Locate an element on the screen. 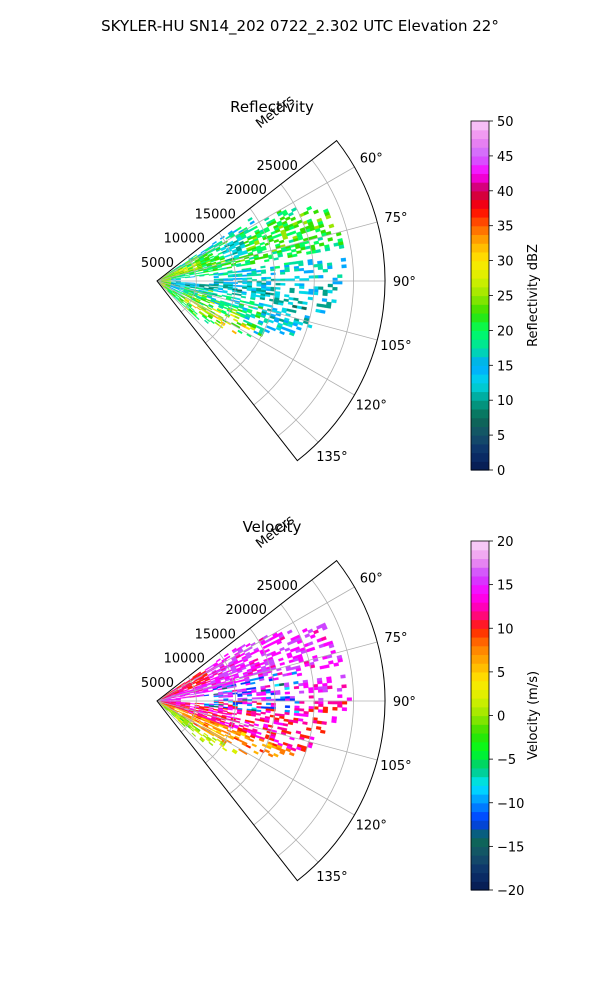  range-ring is located at coordinates (315, 718).